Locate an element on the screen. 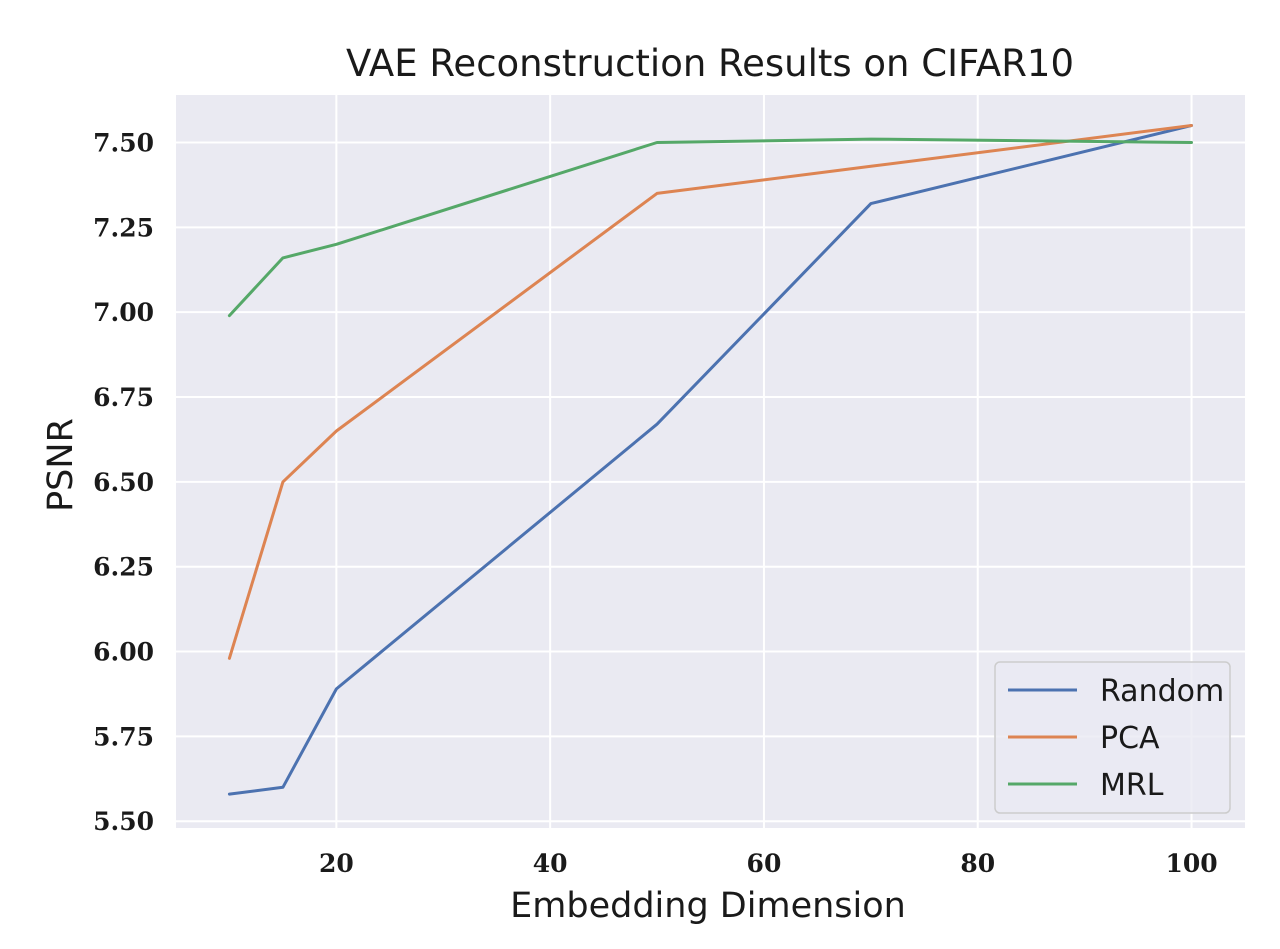 The height and width of the screenshot is (949, 1280). legend-label-mrl: MRL is located at coordinates (1132, 785).